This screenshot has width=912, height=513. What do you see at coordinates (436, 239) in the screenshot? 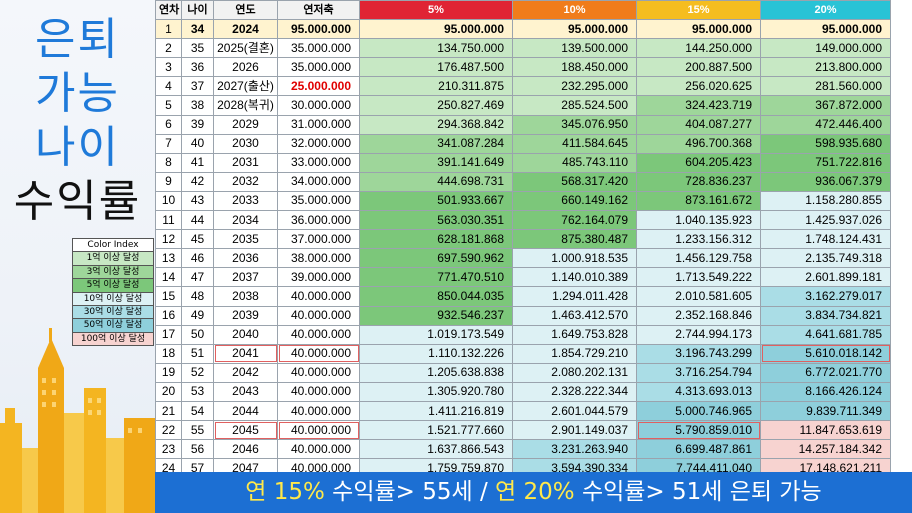
I see `cell-value-5: 628.181.868` at bounding box center [436, 239].